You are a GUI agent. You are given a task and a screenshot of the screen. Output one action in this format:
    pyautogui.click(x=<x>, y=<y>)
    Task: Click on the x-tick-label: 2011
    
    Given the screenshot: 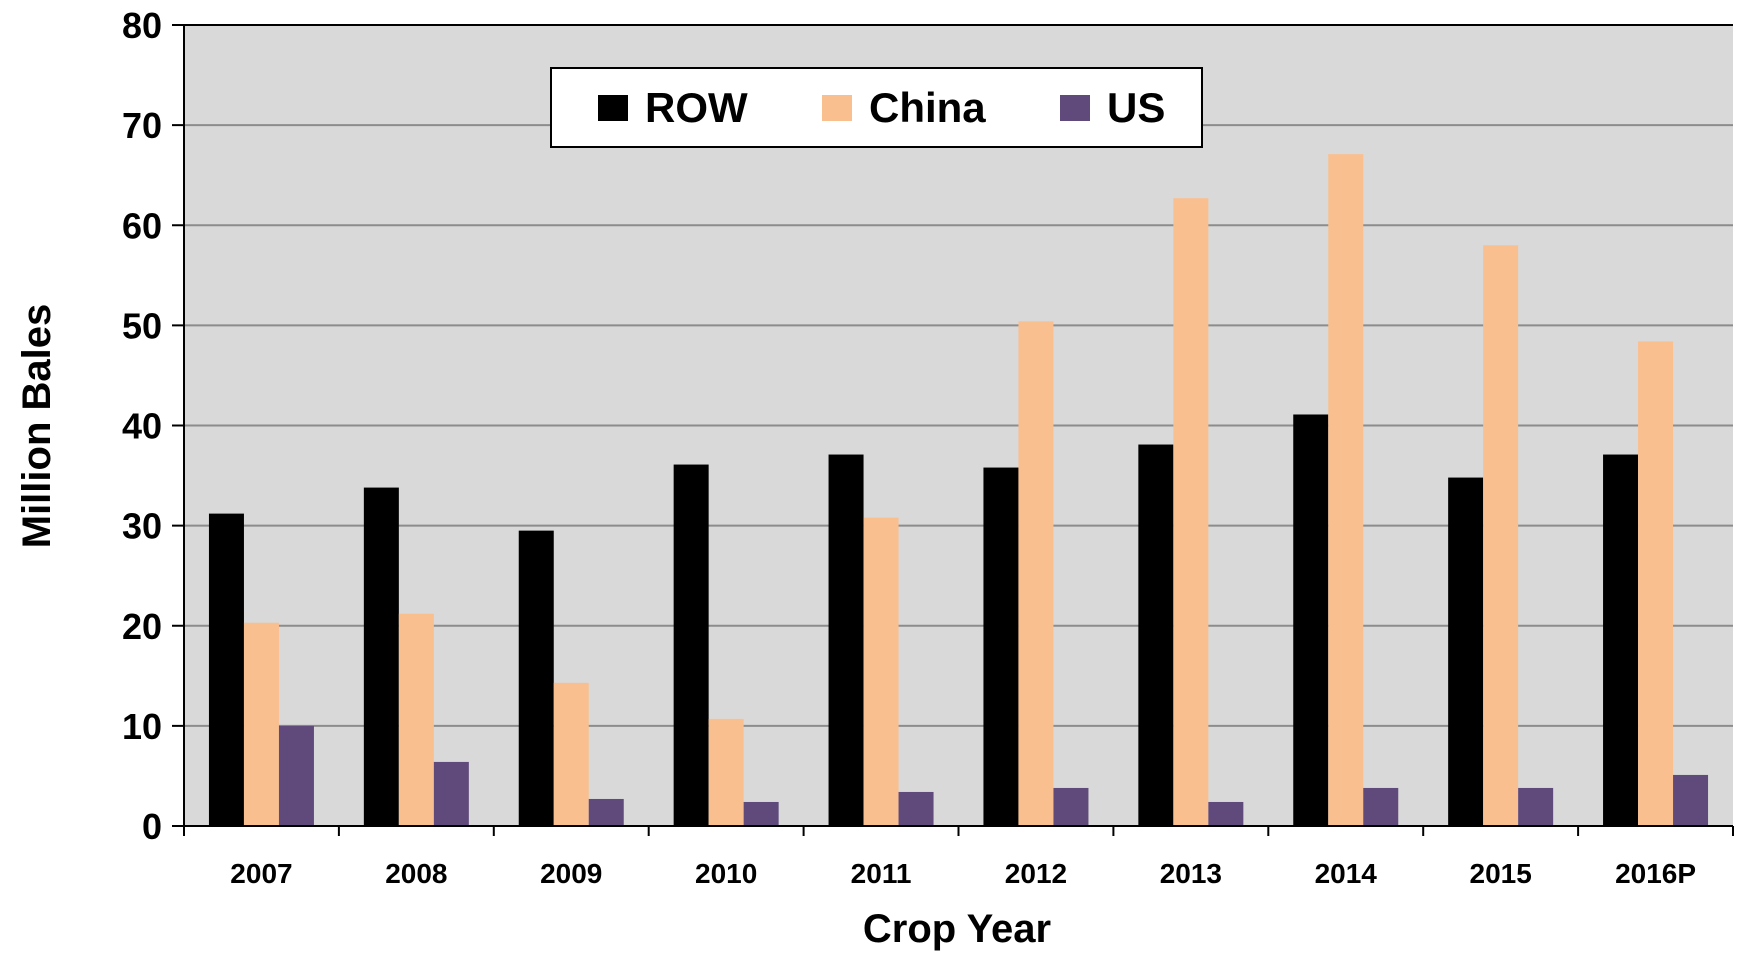 What is the action you would take?
    pyautogui.click(x=881, y=873)
    